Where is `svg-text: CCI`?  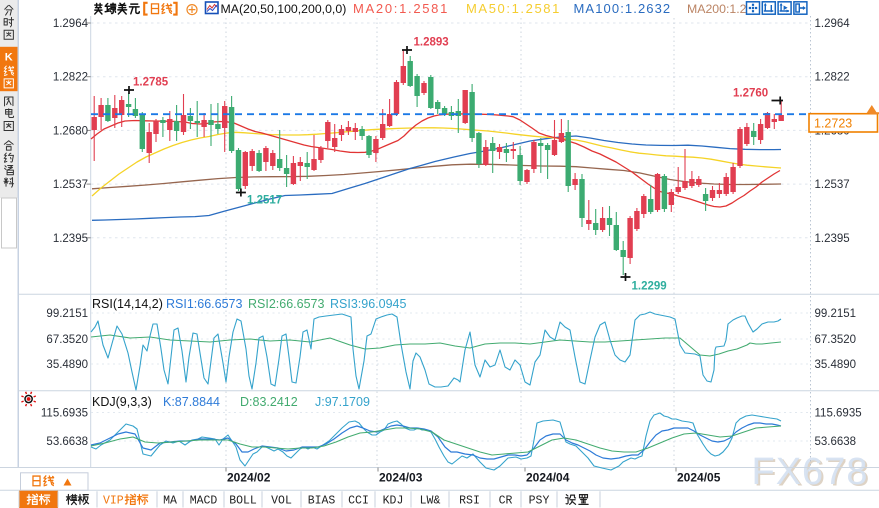 svg-text: CCI is located at coordinates (358, 501).